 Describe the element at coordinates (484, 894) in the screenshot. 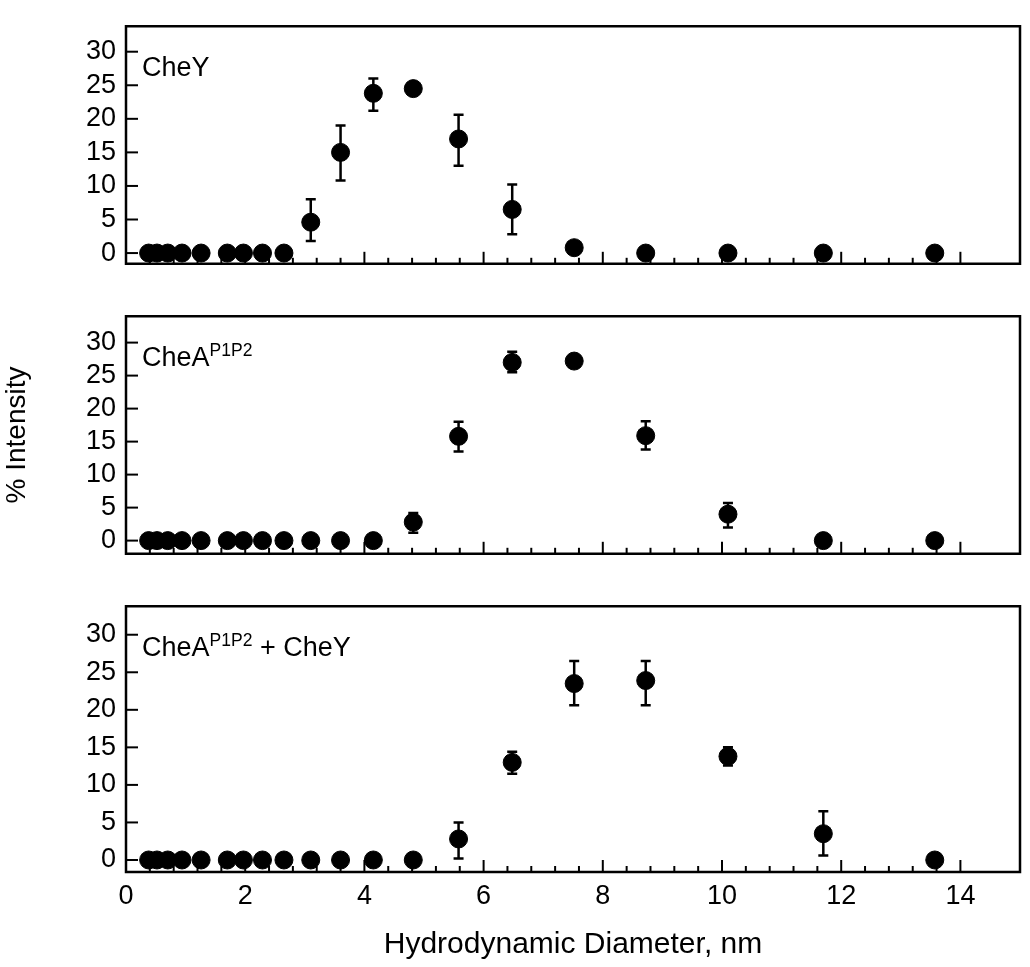

I see `x-tick-label: 6` at that location.